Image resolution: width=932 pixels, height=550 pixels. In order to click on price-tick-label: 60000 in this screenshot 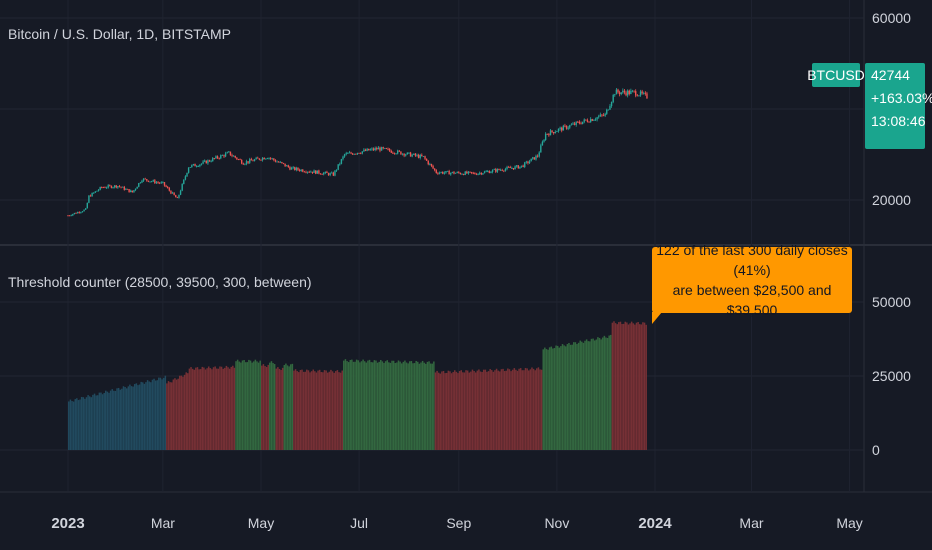, I will do `click(891, 18)`.